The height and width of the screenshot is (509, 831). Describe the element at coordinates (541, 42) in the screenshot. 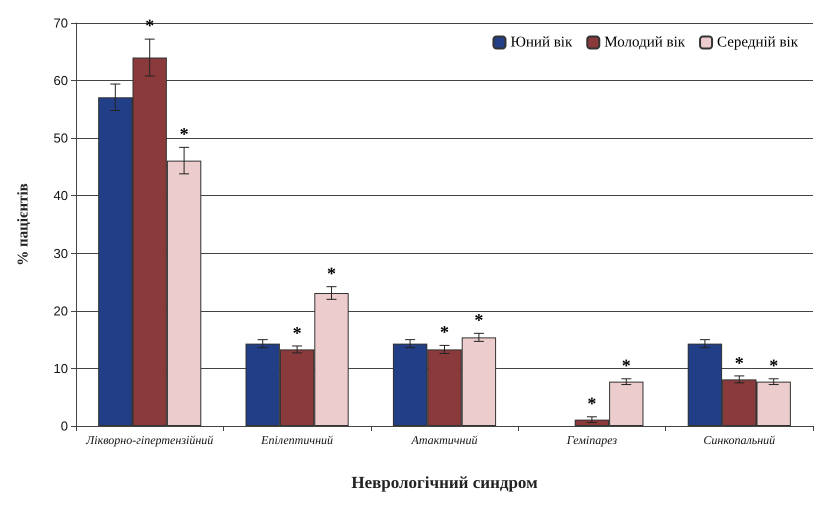

I see `legend-label: Юний вік` at that location.